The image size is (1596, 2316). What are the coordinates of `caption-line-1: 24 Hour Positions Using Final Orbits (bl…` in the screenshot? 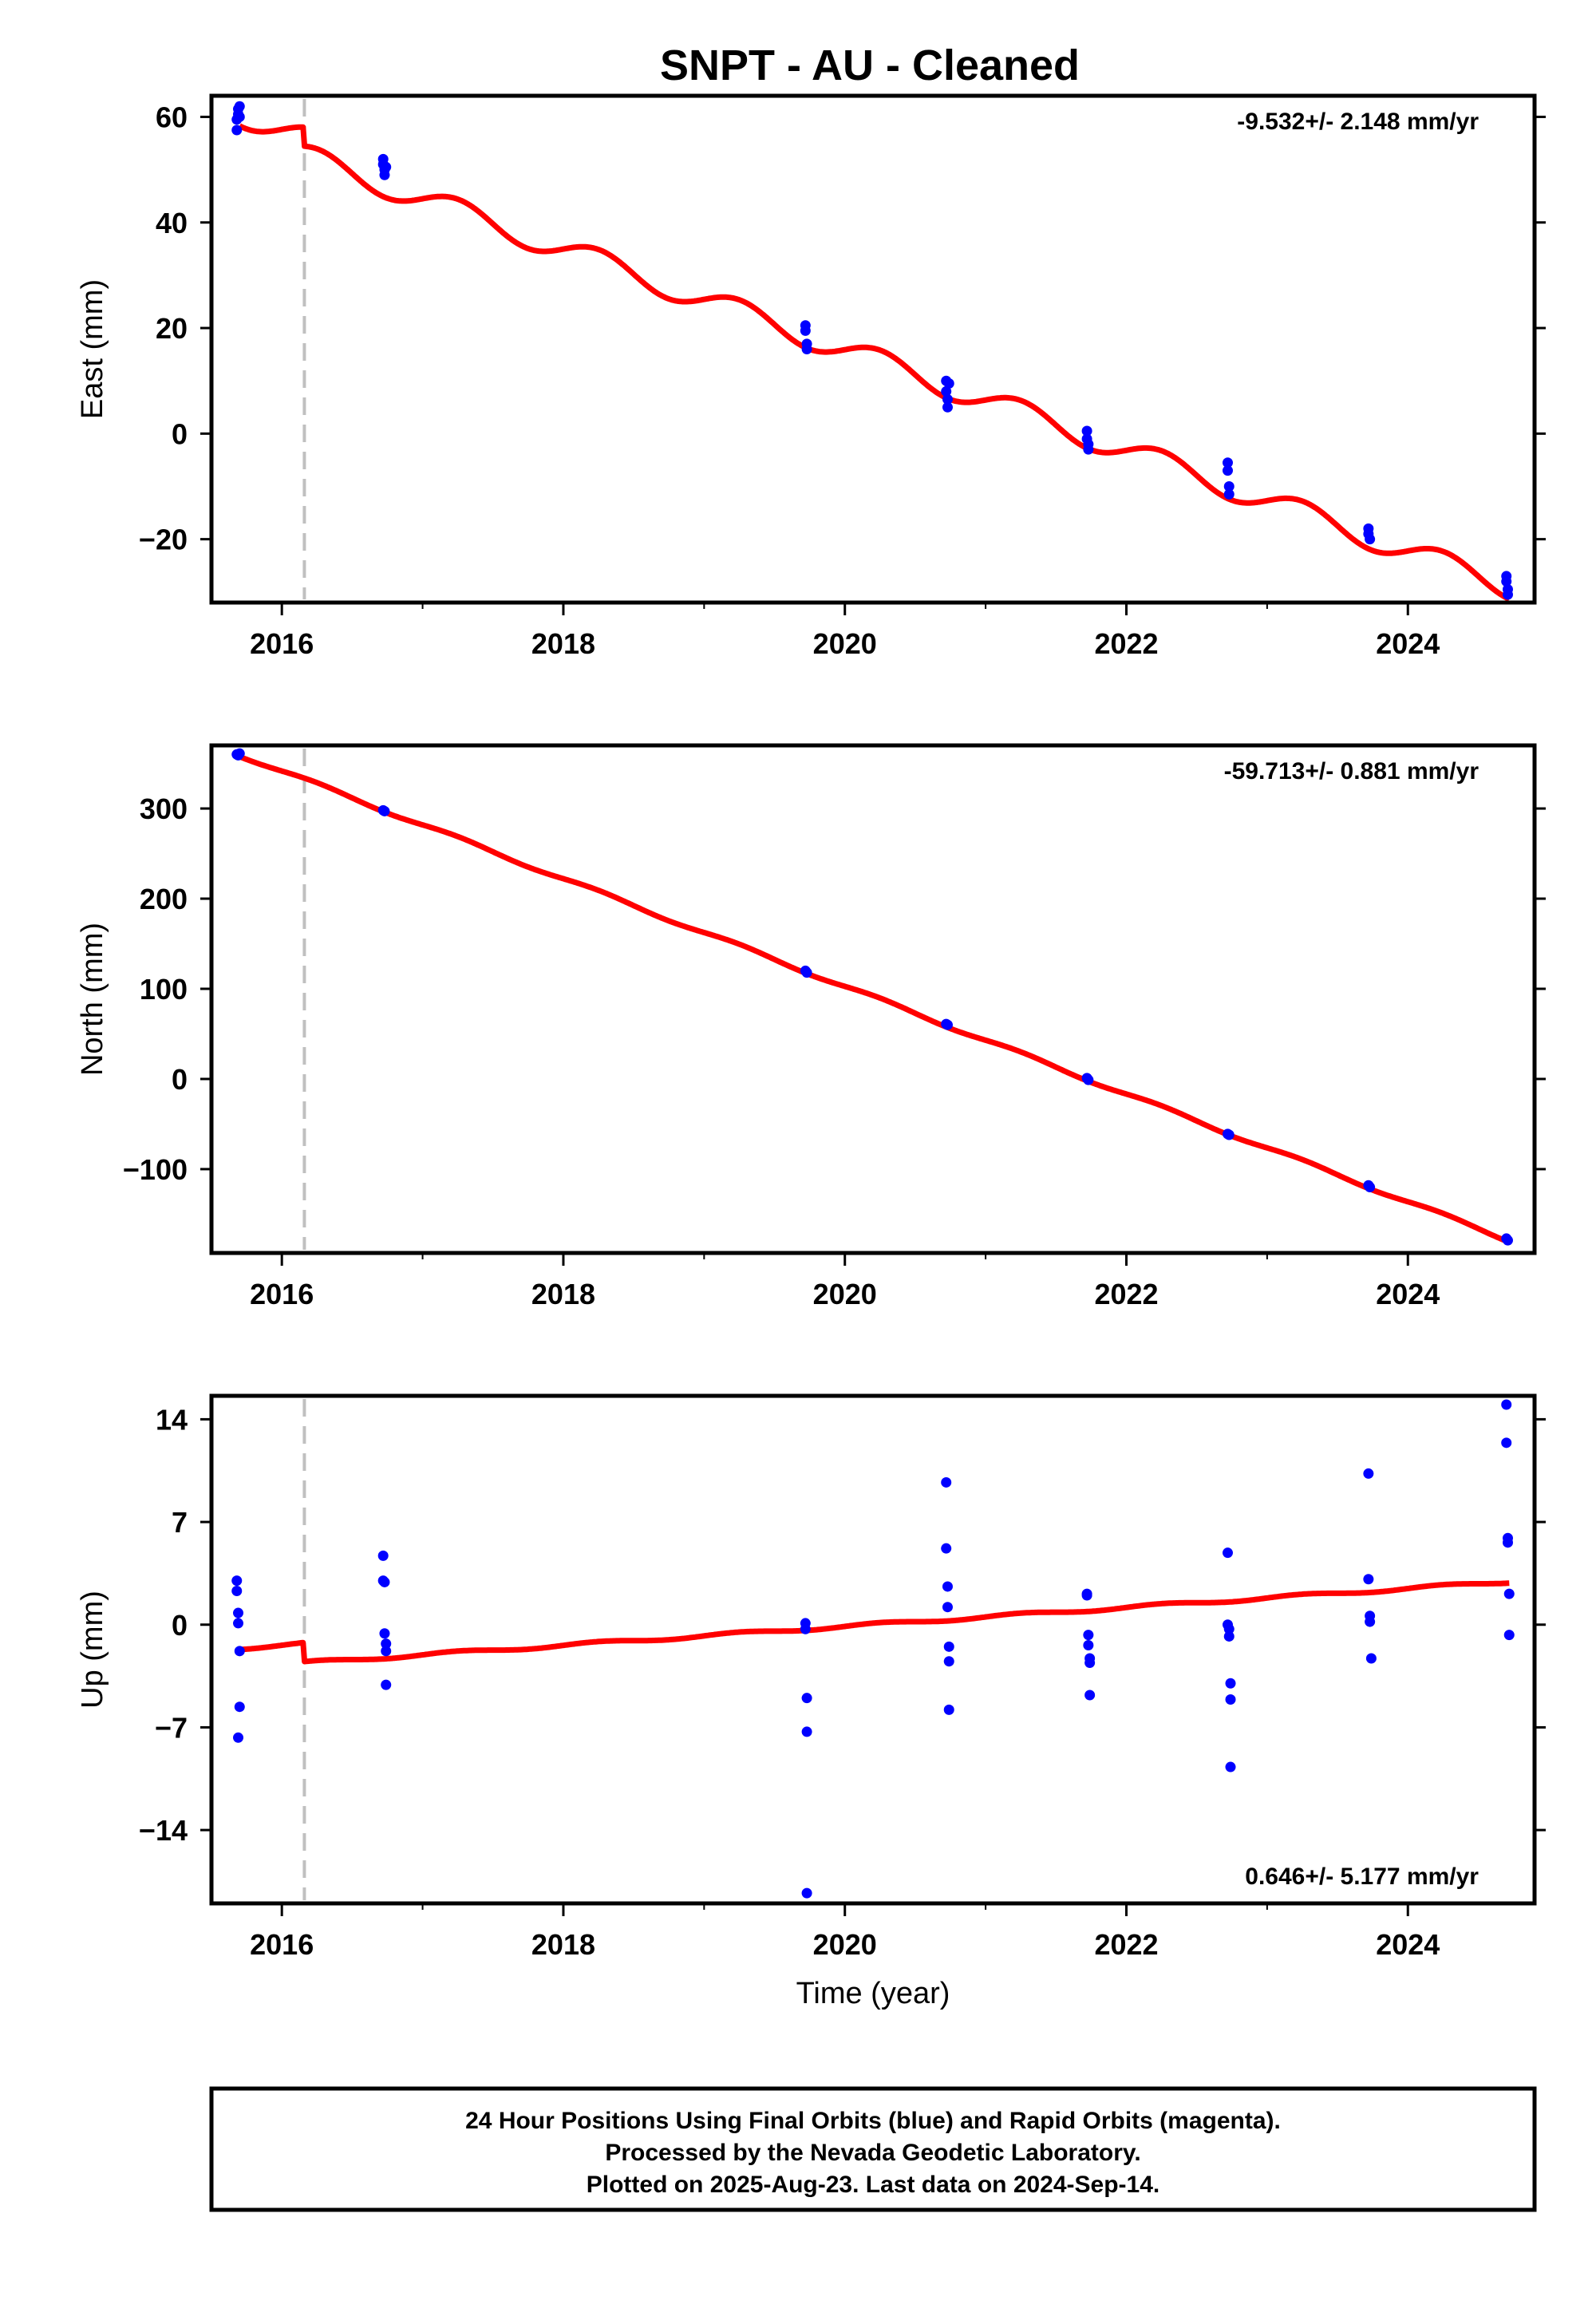 It's located at (873, 2121).